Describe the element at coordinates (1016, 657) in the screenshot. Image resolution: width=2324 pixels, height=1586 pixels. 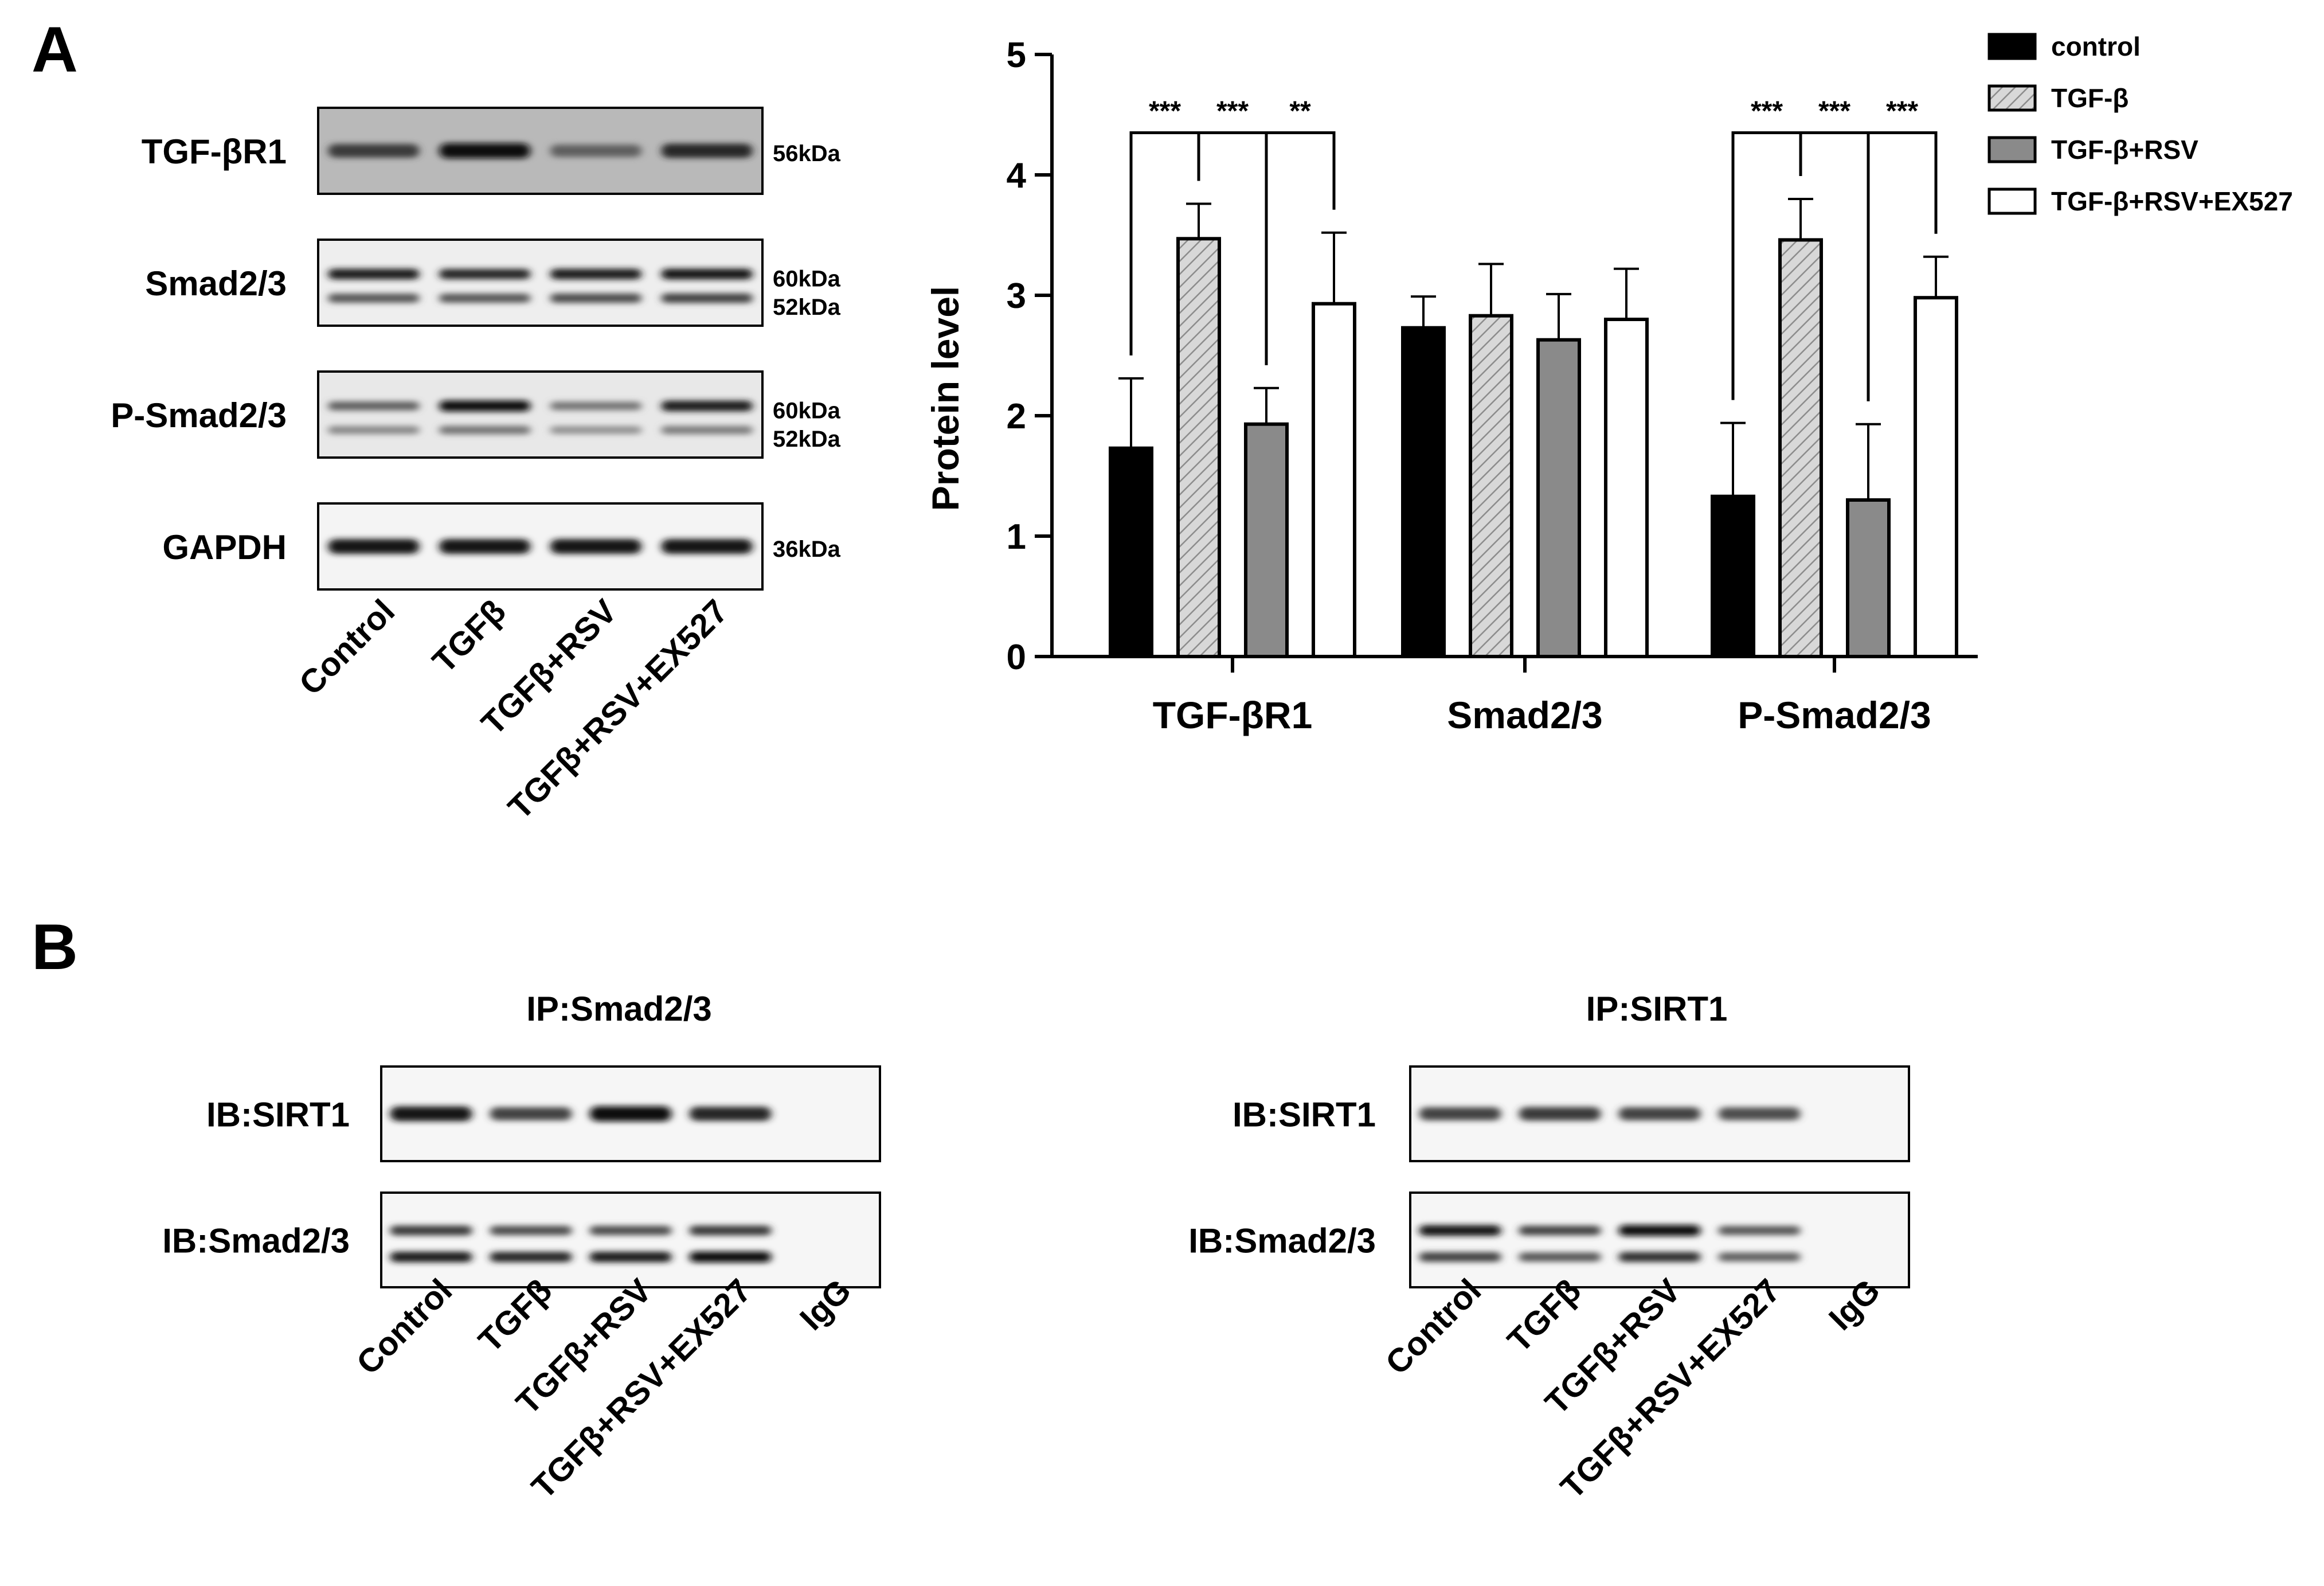
I see `y-tick-label: 0` at that location.